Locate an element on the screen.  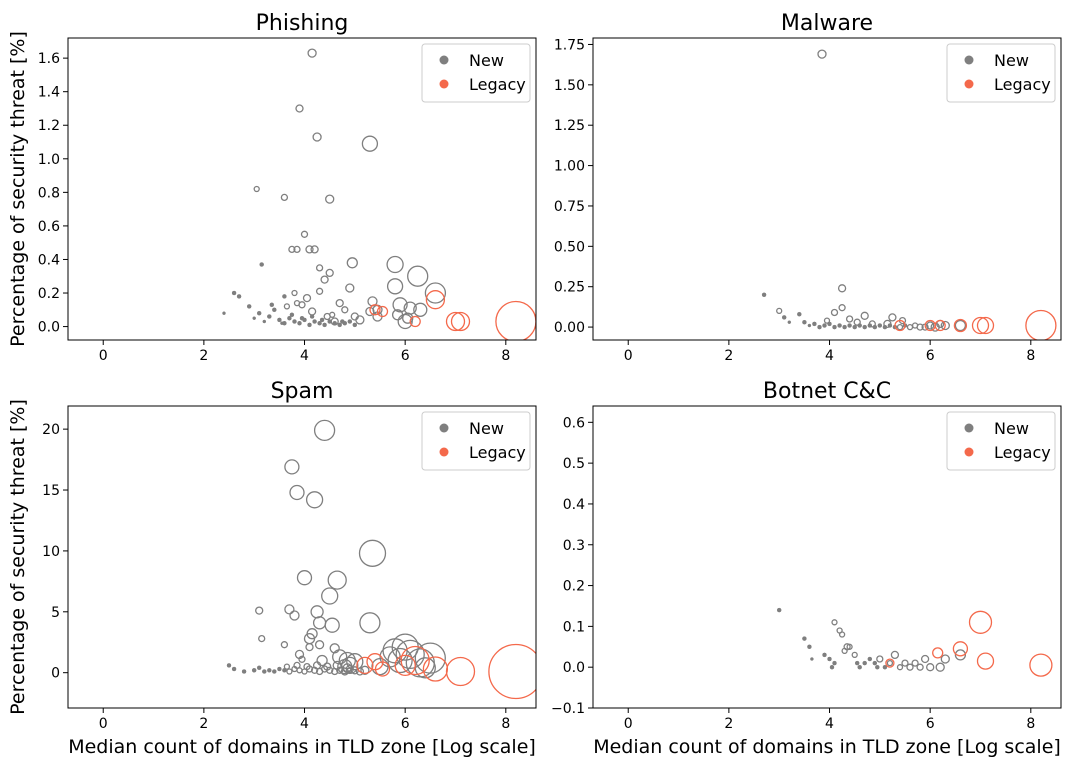
y-tick-label: 0.0 is located at coordinates (574, 668).